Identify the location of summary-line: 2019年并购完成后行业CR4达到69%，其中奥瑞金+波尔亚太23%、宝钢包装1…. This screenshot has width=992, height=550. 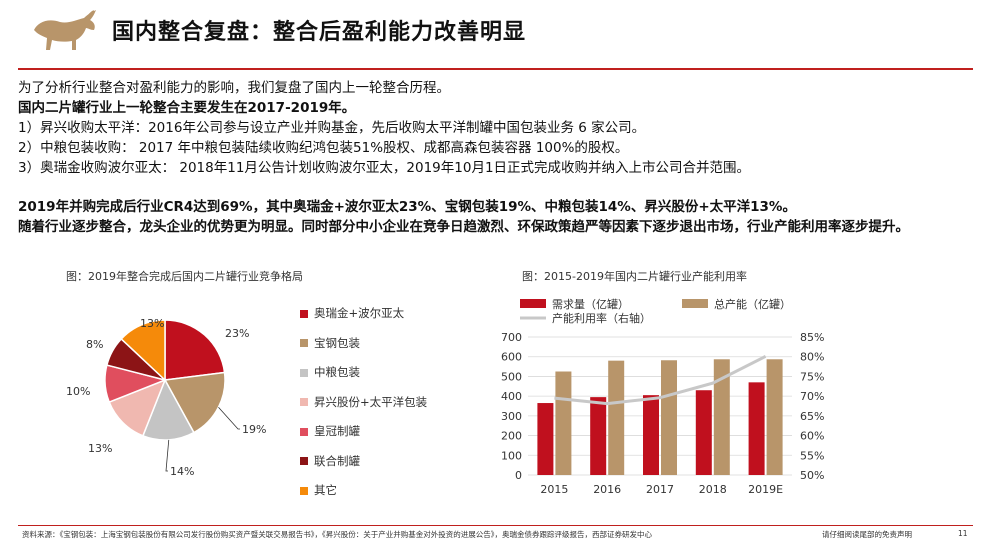
(407, 207).